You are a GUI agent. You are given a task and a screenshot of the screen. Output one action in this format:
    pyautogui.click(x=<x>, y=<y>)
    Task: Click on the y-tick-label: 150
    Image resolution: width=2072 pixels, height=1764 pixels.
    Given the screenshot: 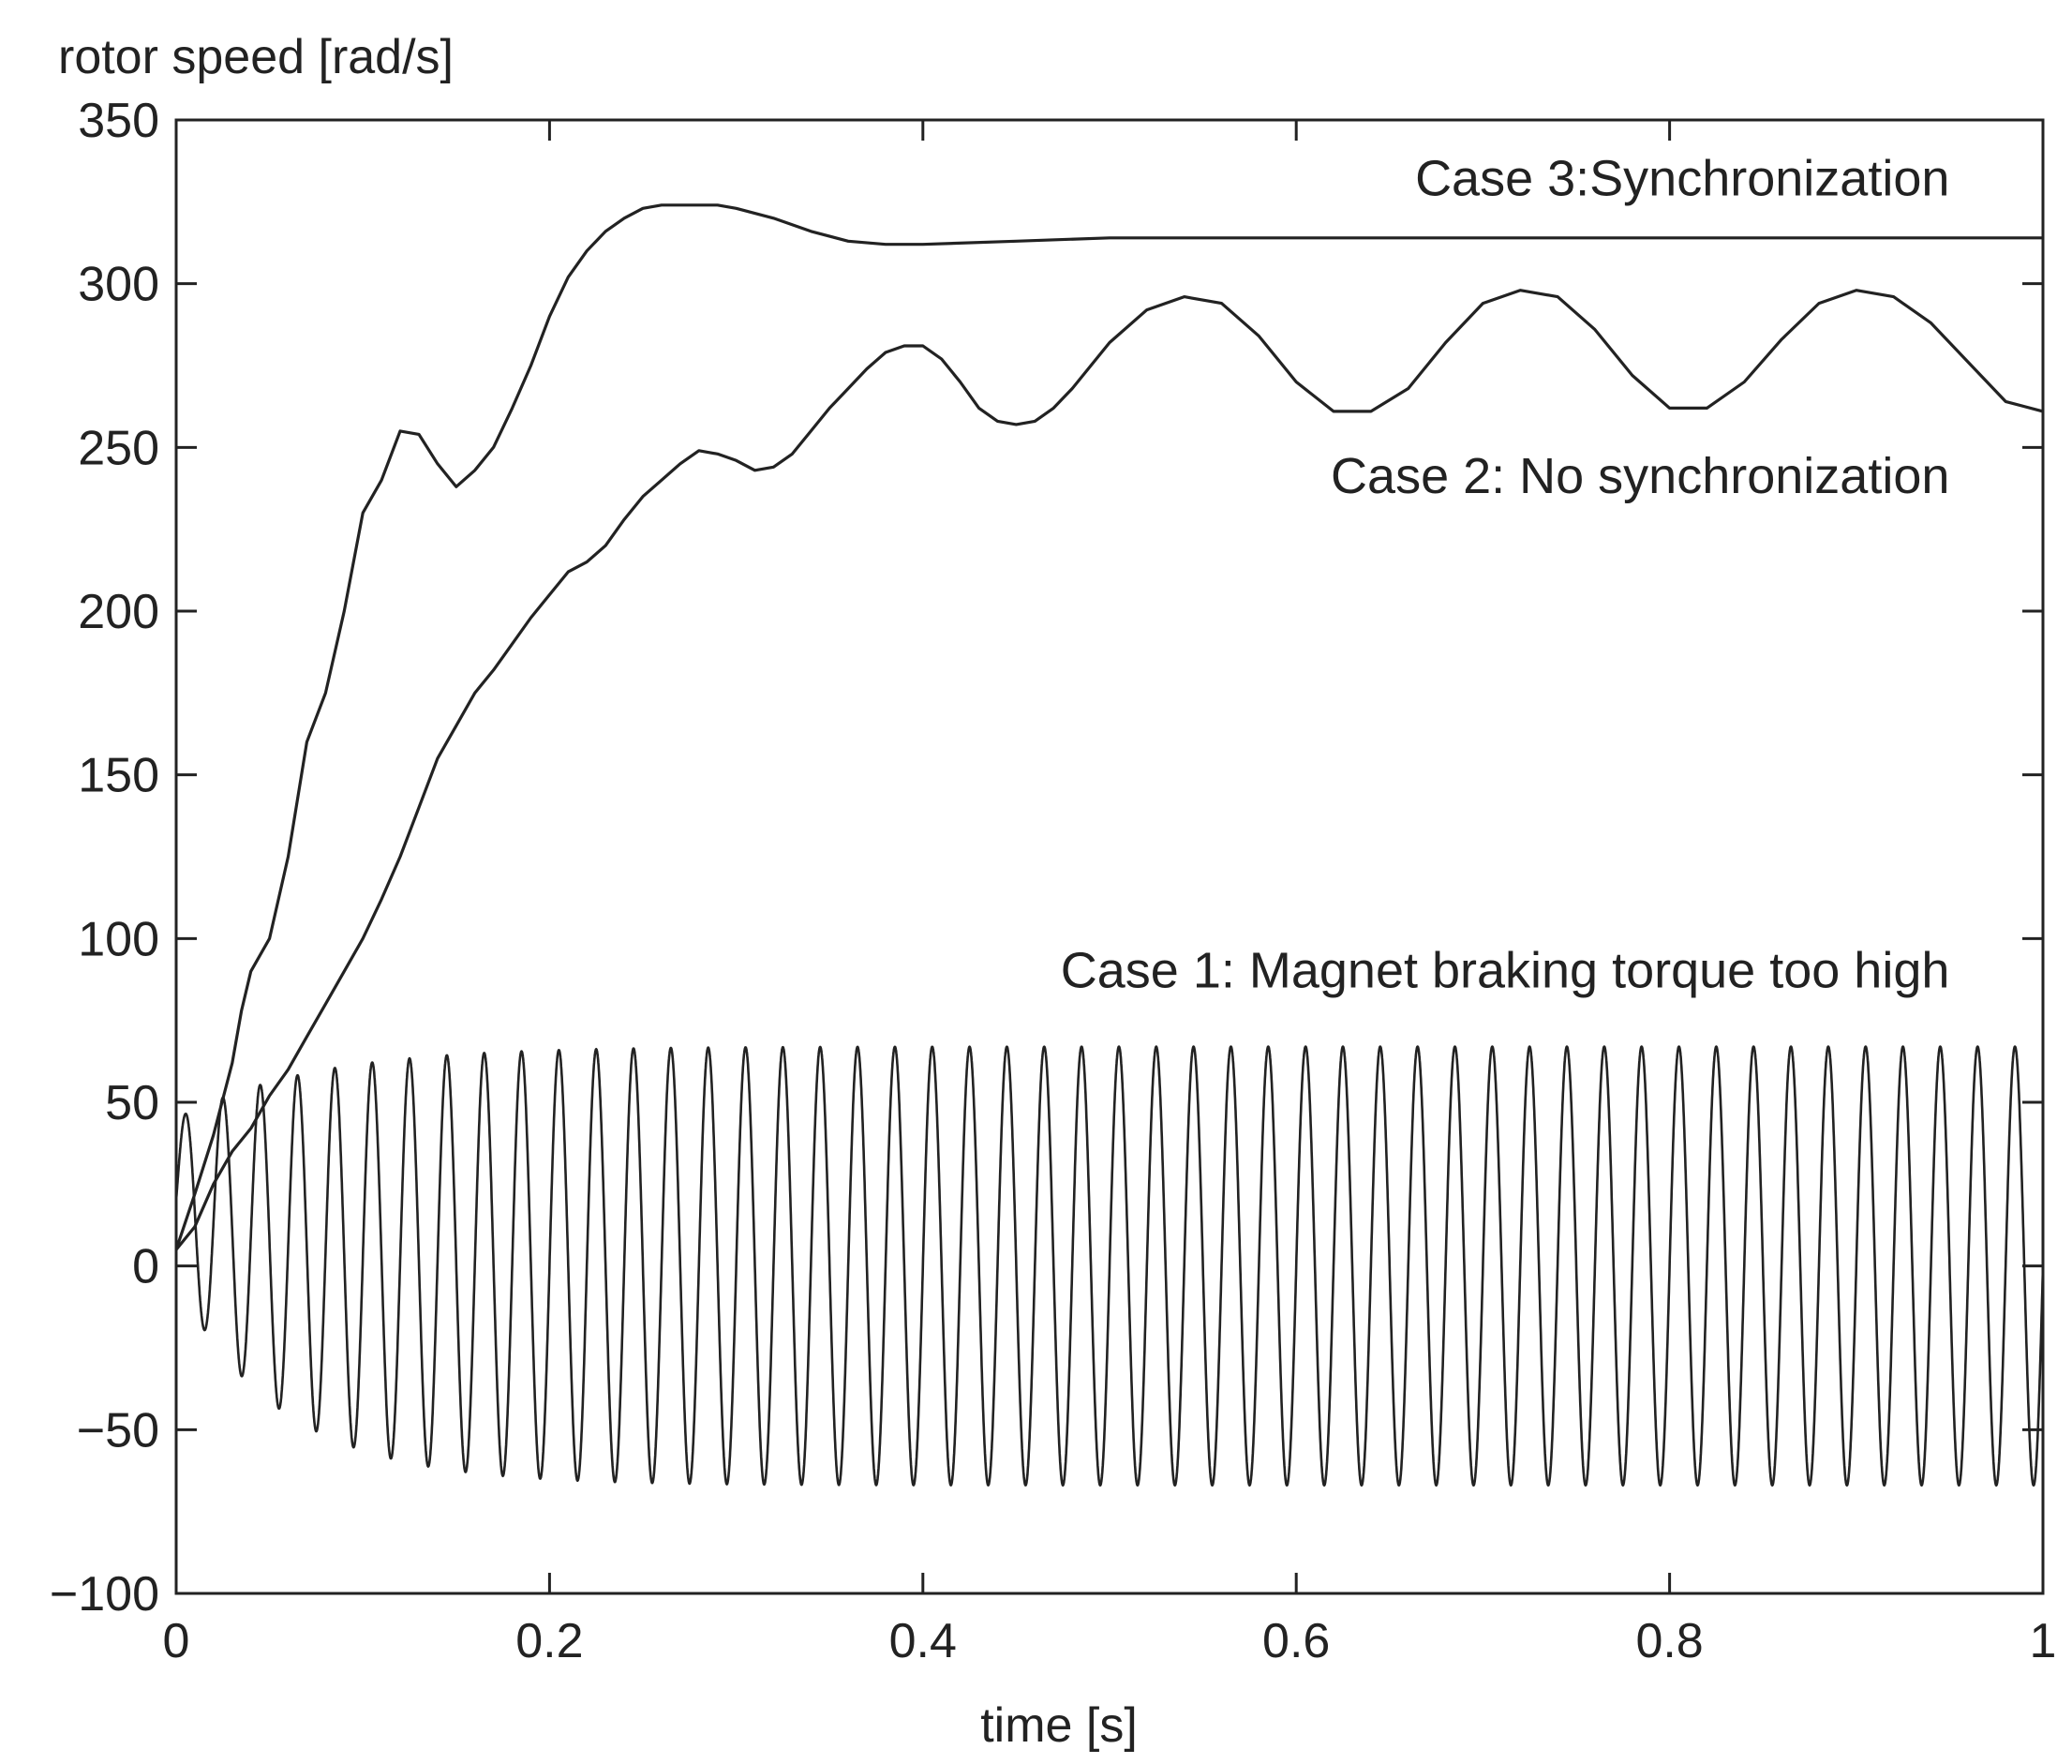 What is the action you would take?
    pyautogui.click(x=118, y=776)
    